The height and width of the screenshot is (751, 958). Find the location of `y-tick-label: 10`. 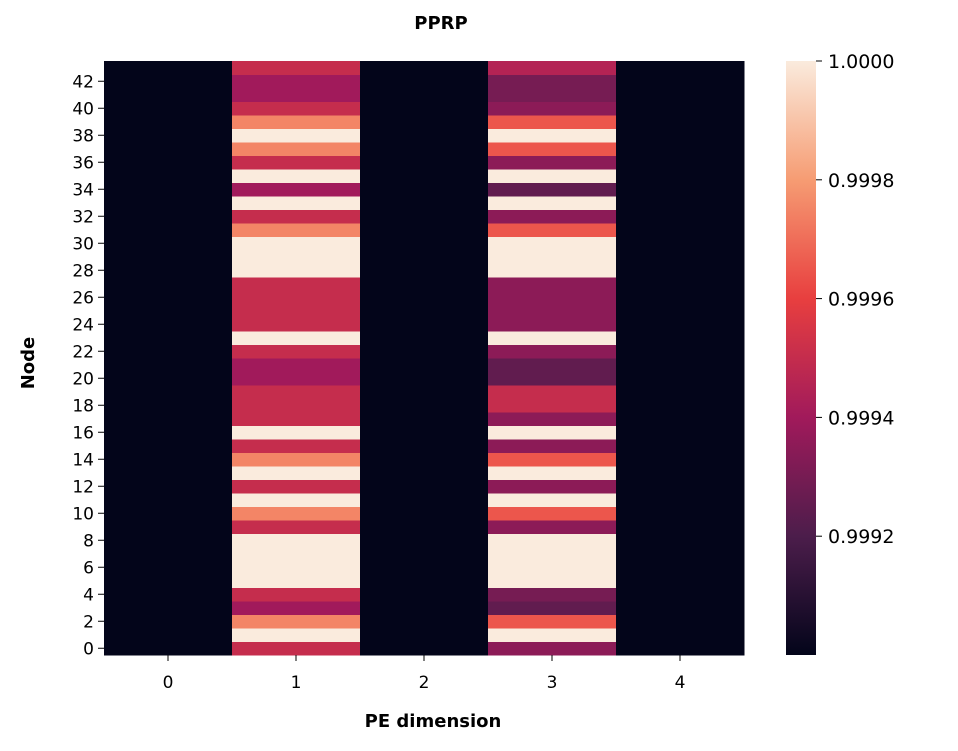

y-tick-label: 10 is located at coordinates (83, 514).